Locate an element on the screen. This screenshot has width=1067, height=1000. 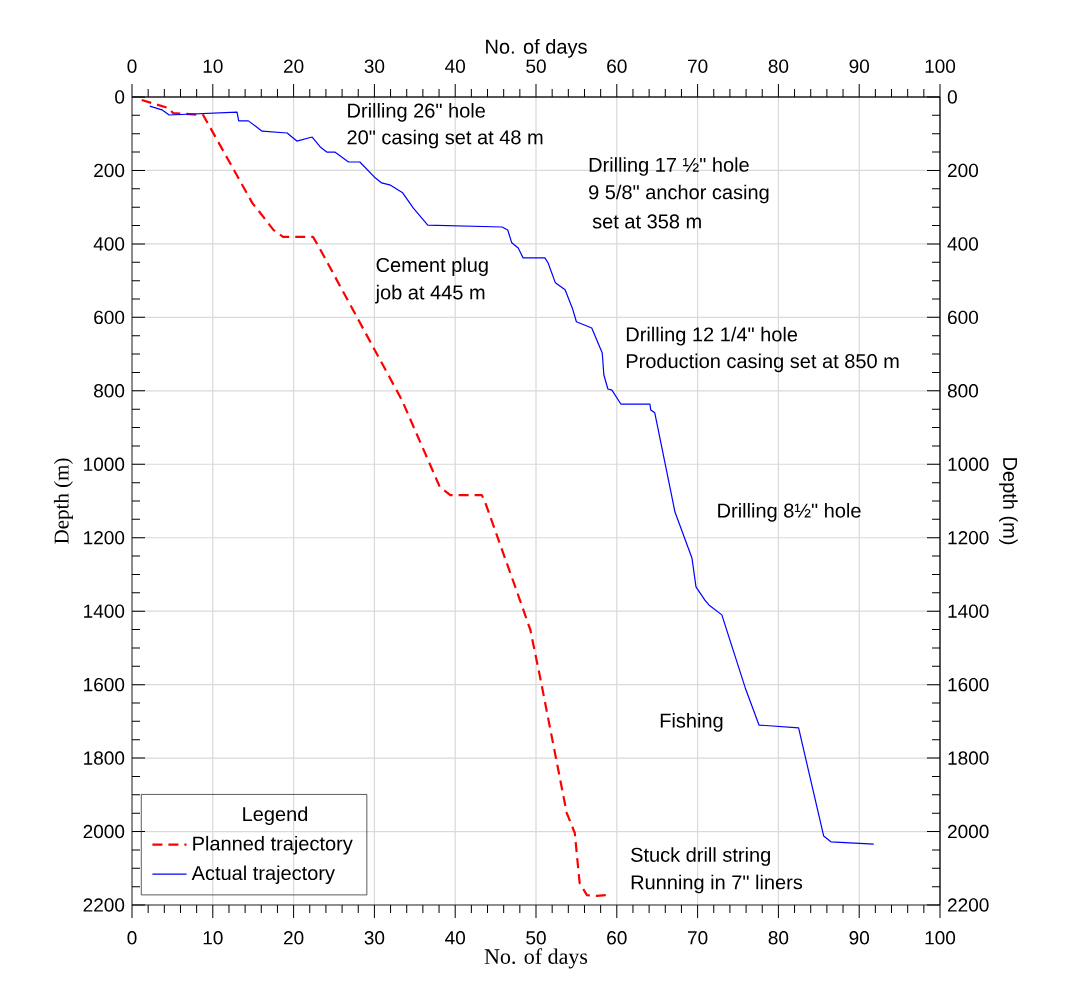
y-tick-label: 400 is located at coordinates (109, 244).